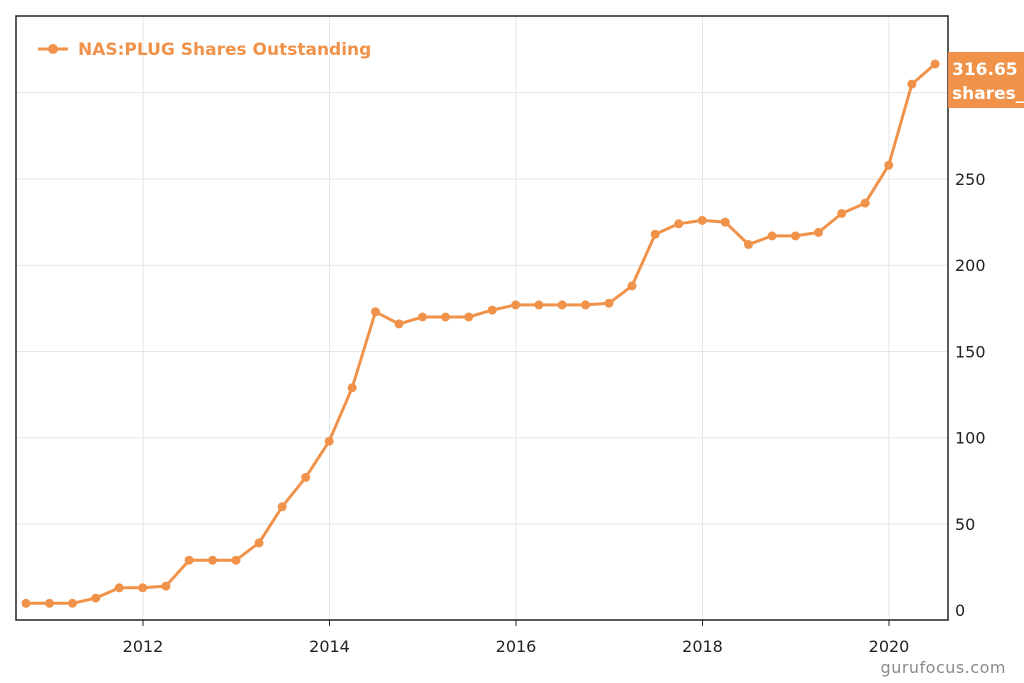 This screenshot has width=1024, height=683. Describe the element at coordinates (224, 50) in the screenshot. I see `legend-label: NAS:PLUG Shares Outstanding` at that location.